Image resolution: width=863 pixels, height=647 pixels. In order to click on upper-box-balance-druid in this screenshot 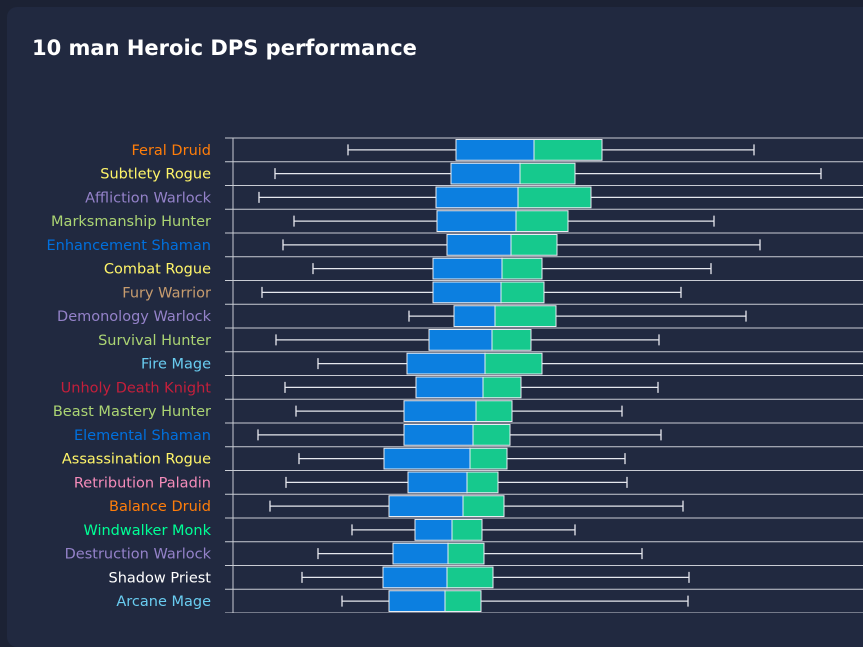, I will do `click(483, 506)`.